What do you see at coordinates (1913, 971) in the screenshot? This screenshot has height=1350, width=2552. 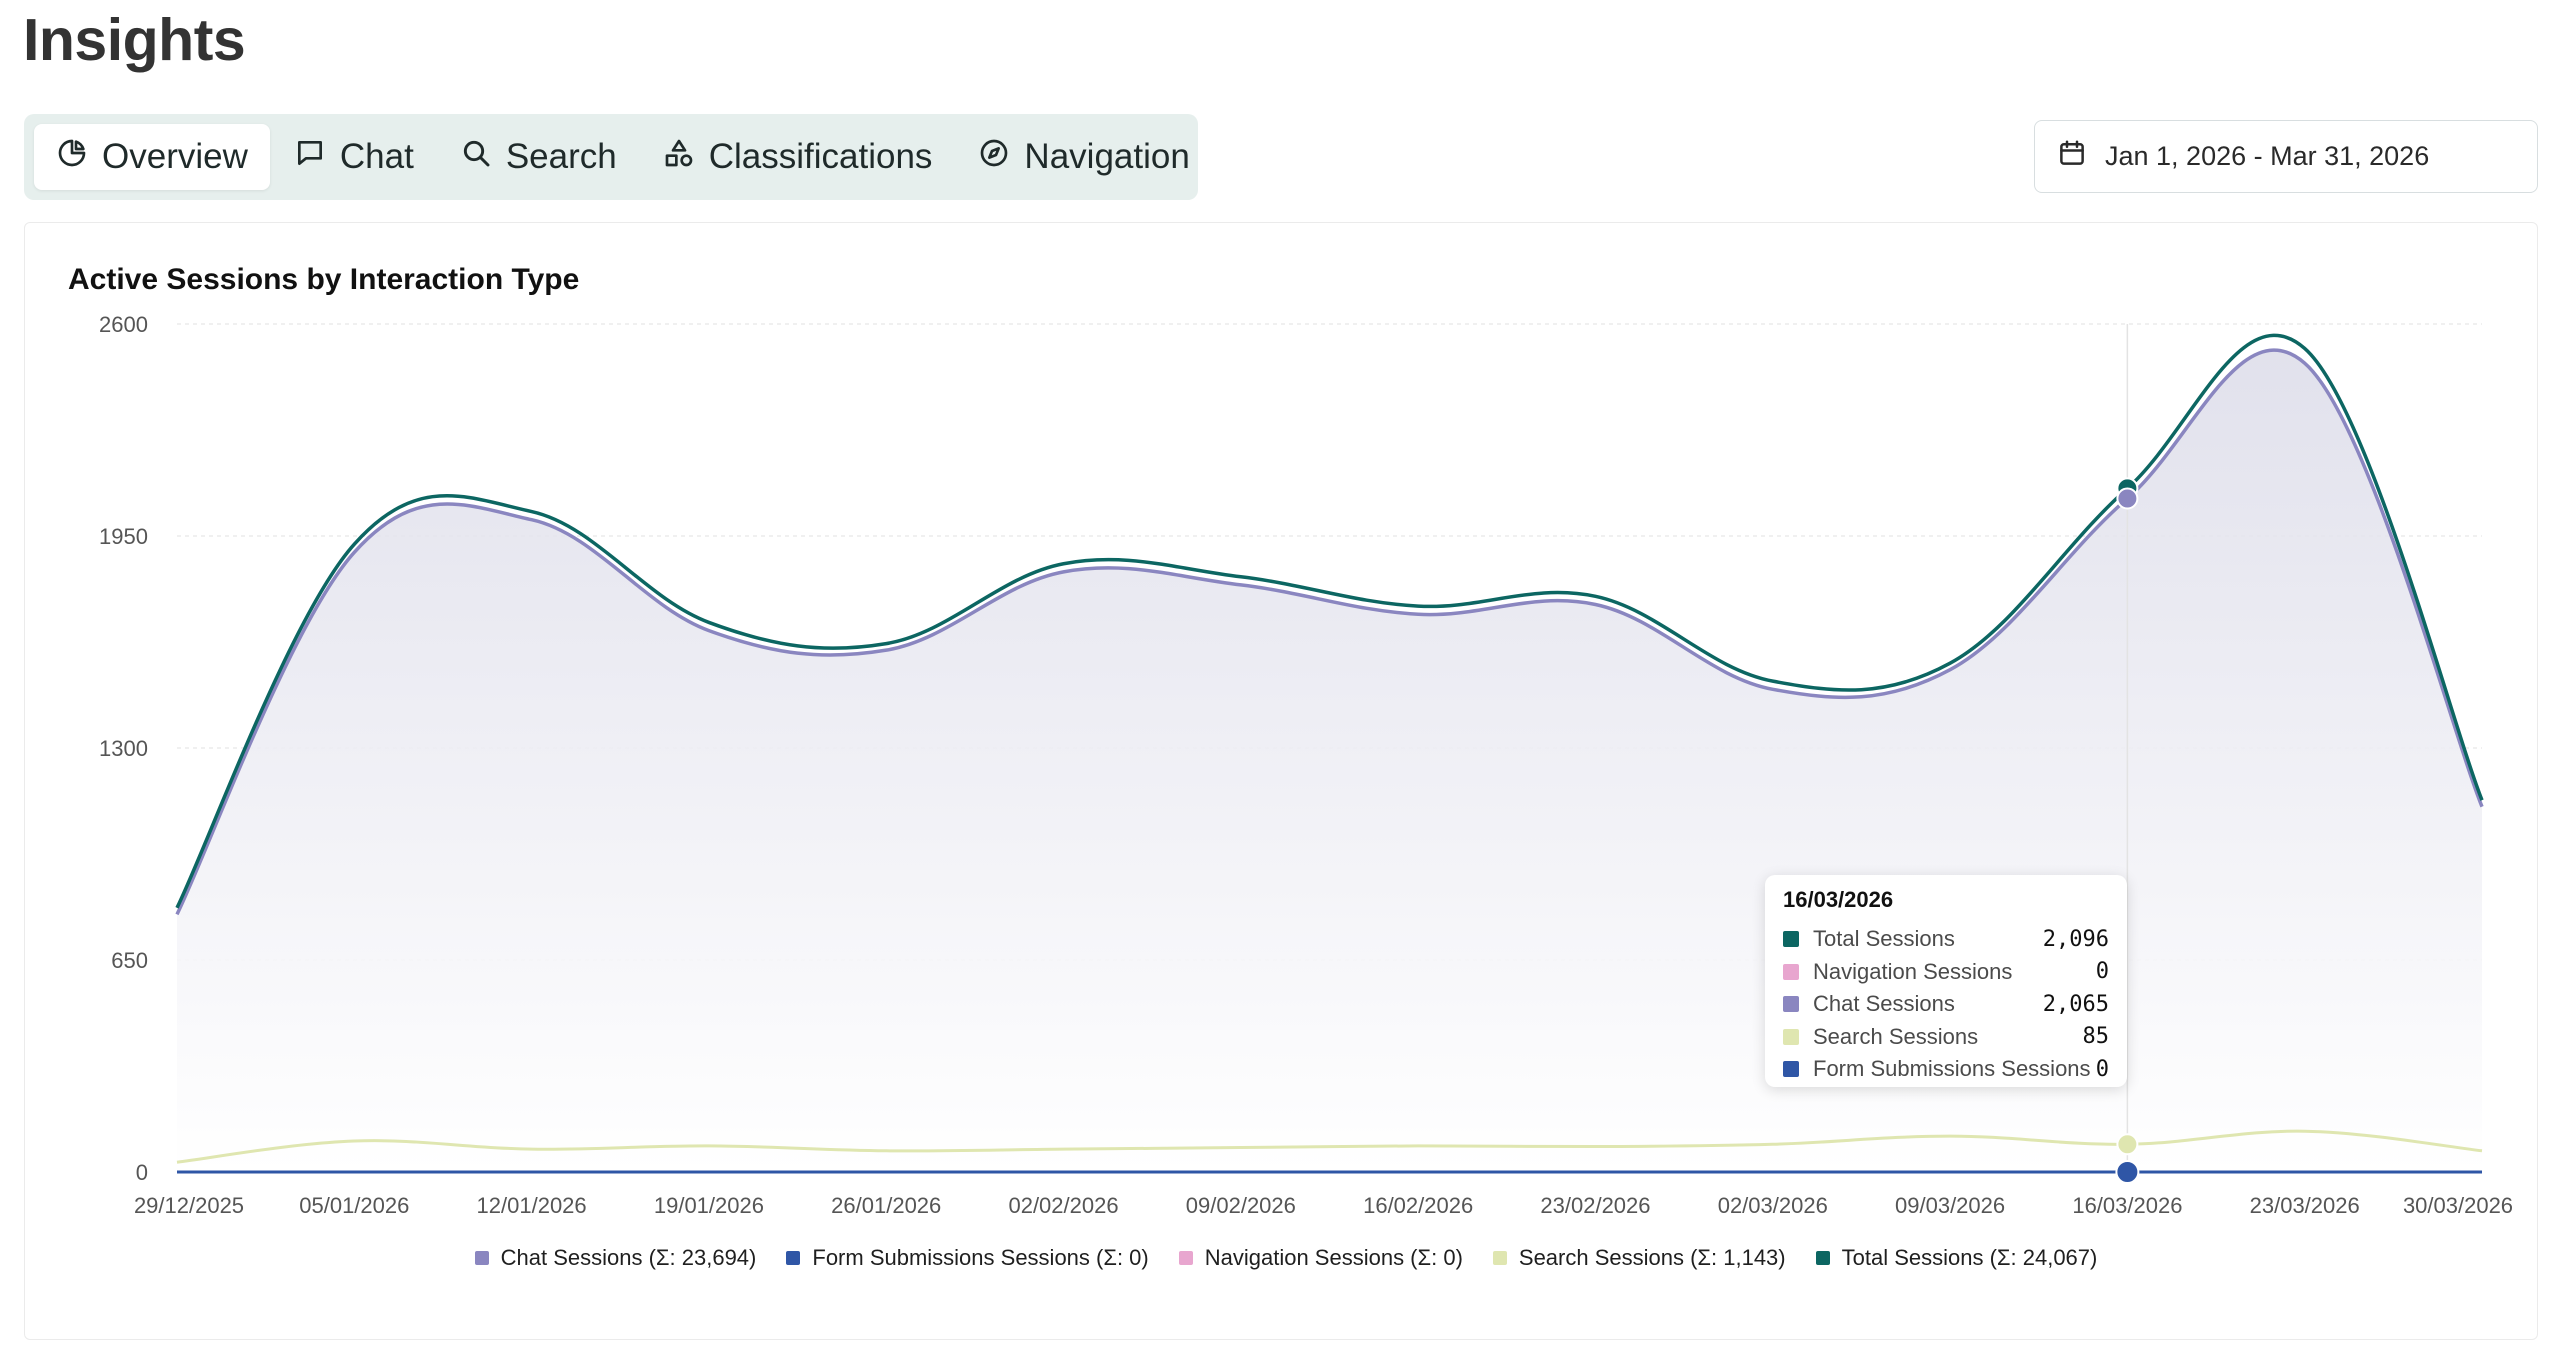 I see `tooltip-series-name: Navigation Sessions` at bounding box center [1913, 971].